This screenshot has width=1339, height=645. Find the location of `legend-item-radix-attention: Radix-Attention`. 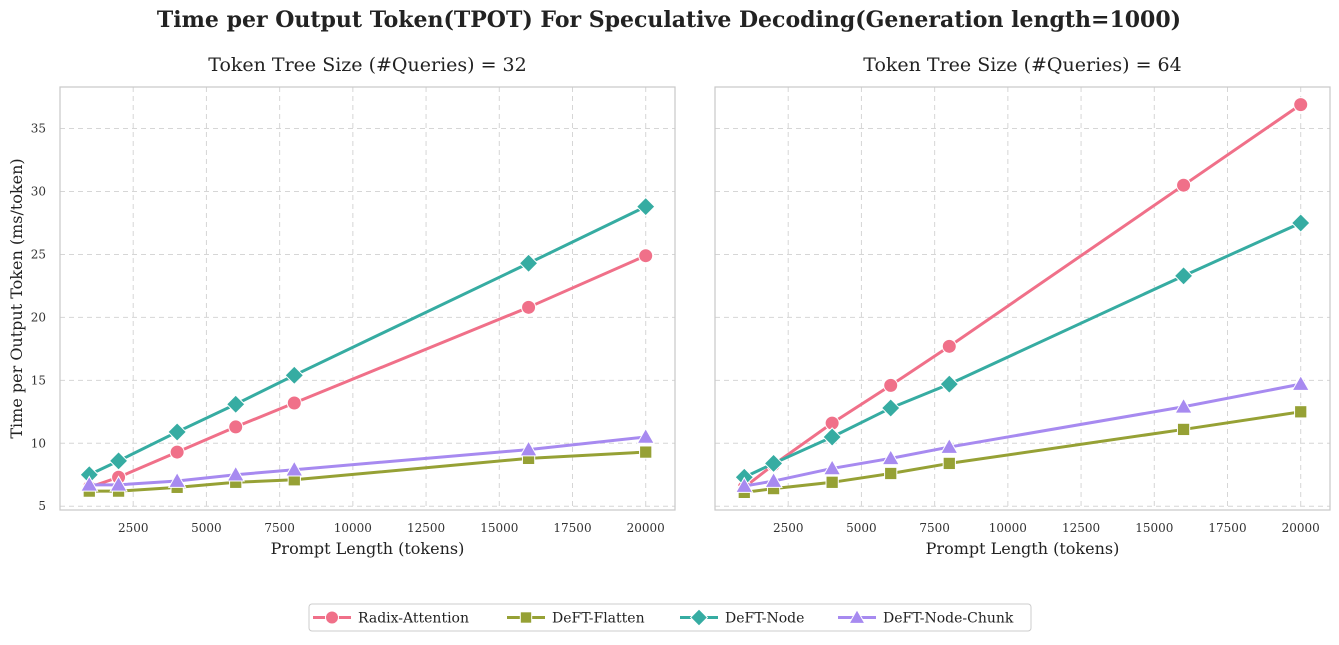

legend-item-radix-attention: Radix-Attention is located at coordinates (391, 618).